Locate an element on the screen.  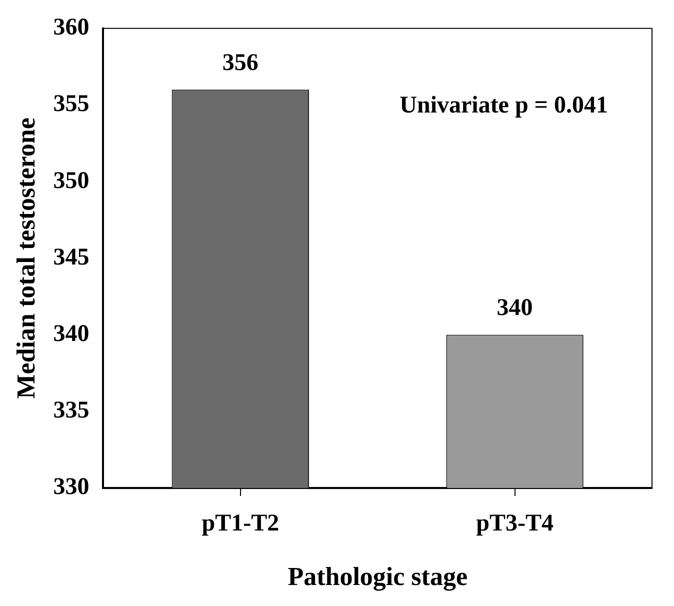
y-tick-label: 335 is located at coordinates (71, 411).